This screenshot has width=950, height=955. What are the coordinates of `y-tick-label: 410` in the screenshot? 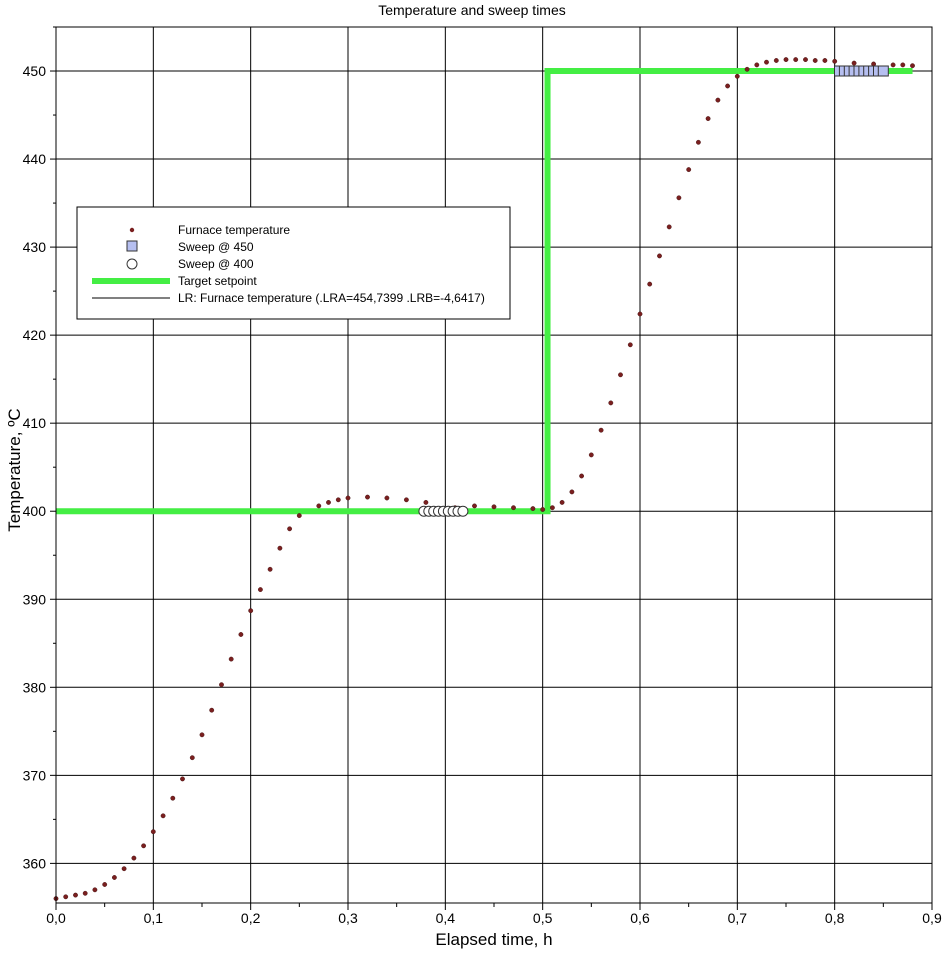 It's located at (35, 423).